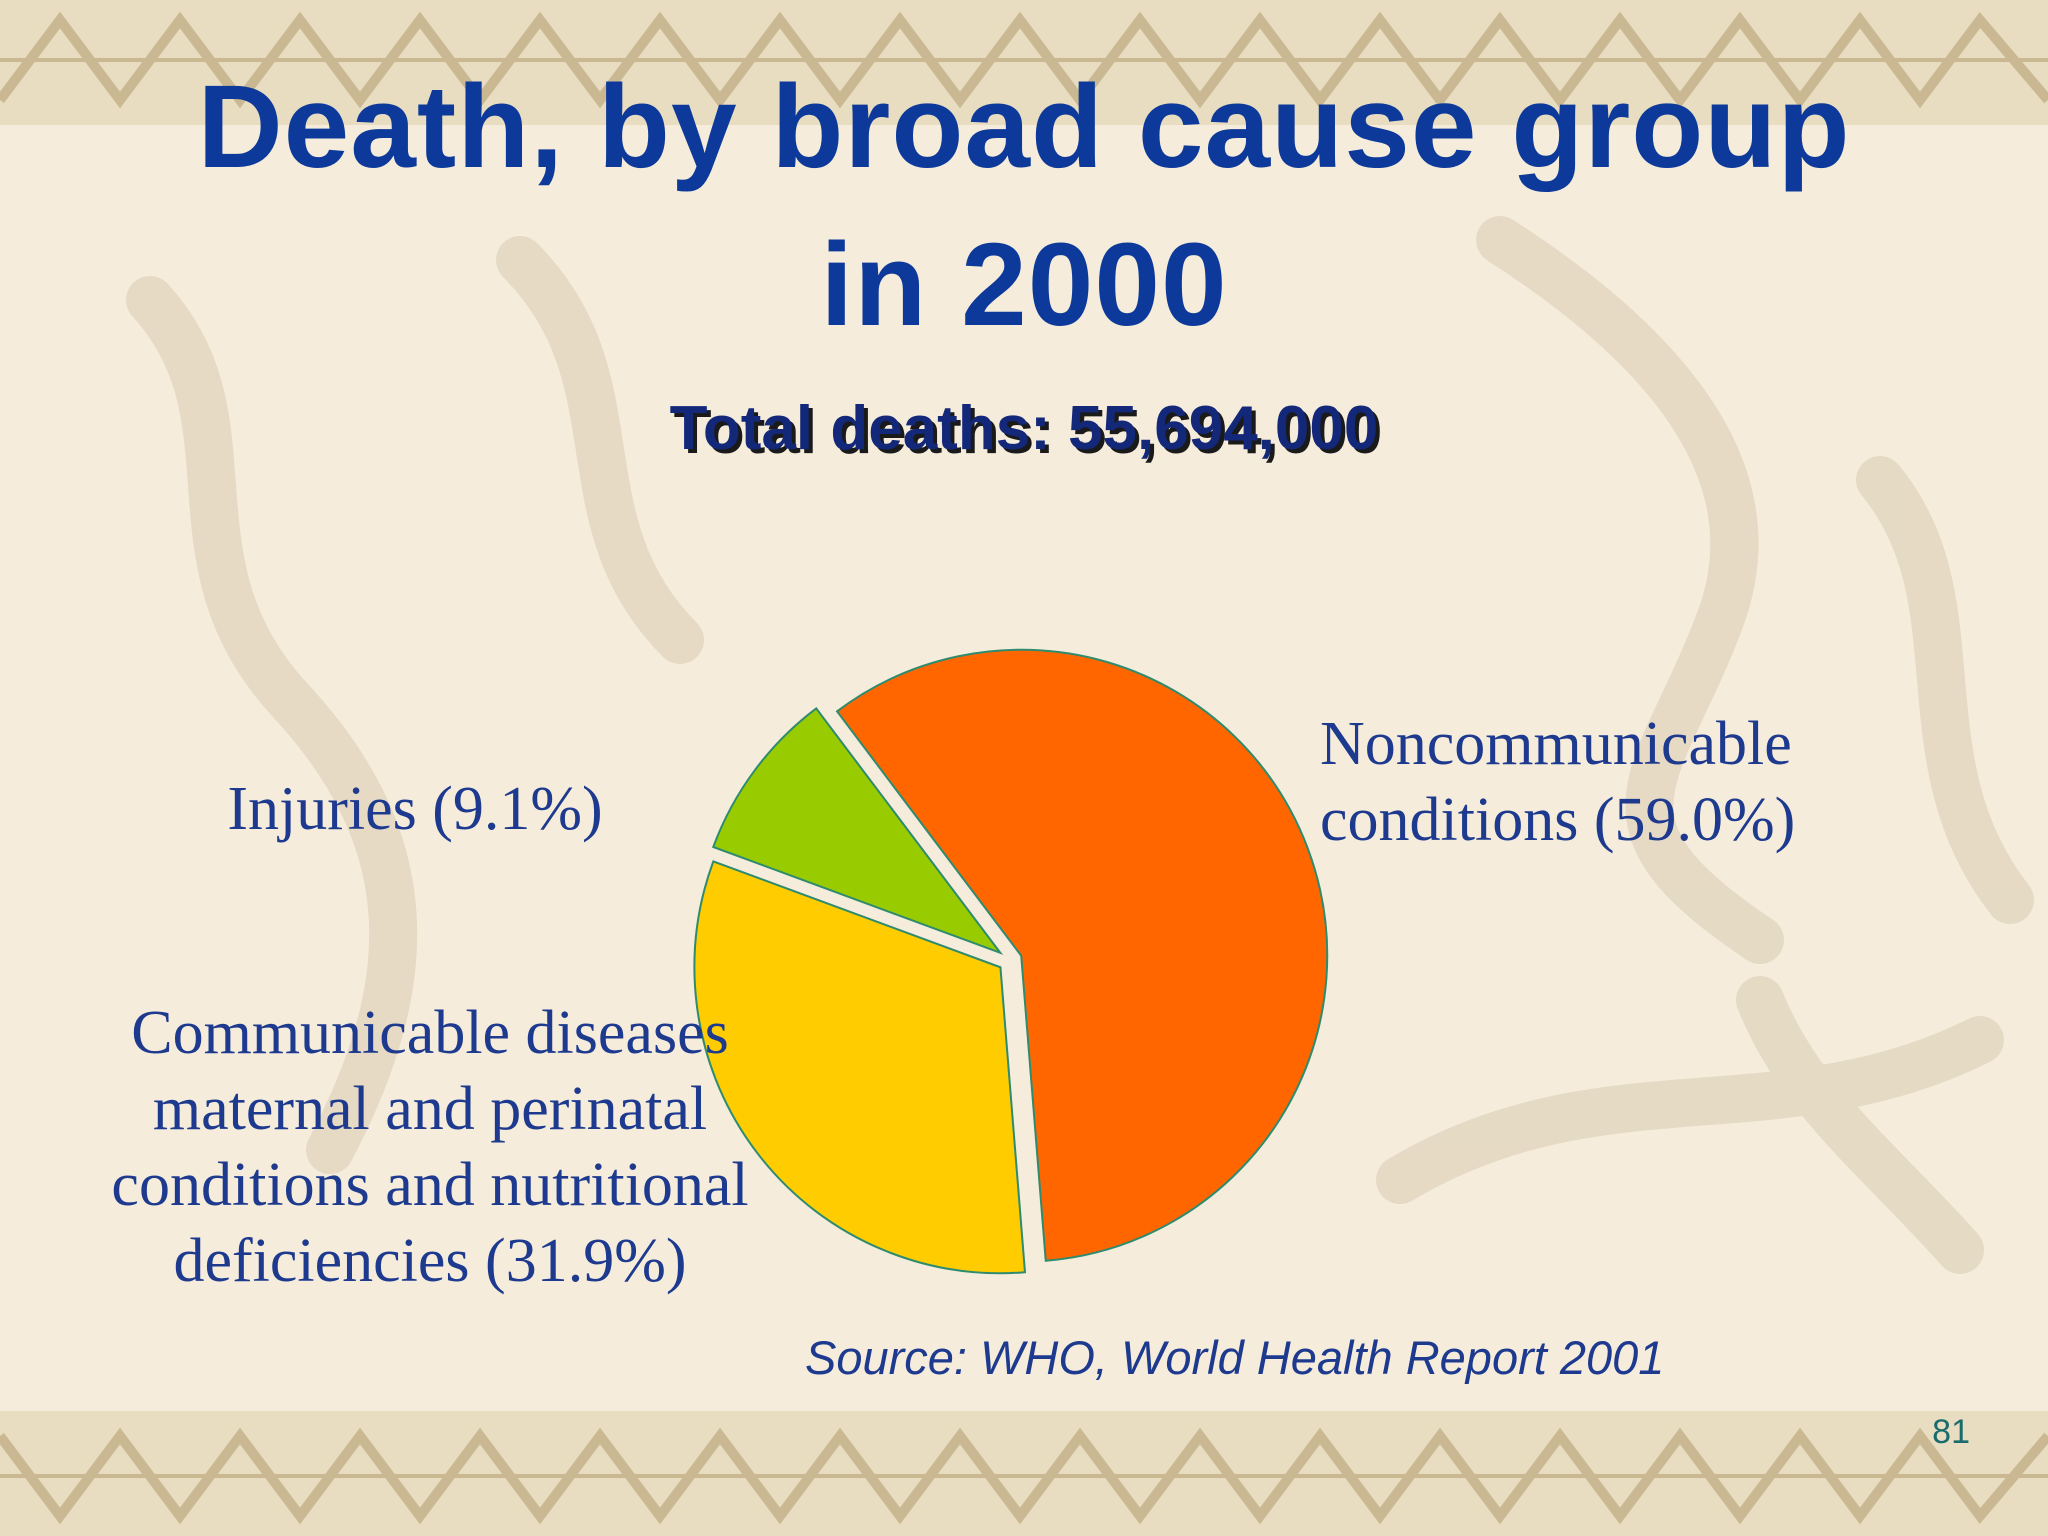  What do you see at coordinates (1024, 285) in the screenshot?
I see `title-line-2: in 2000` at bounding box center [1024, 285].